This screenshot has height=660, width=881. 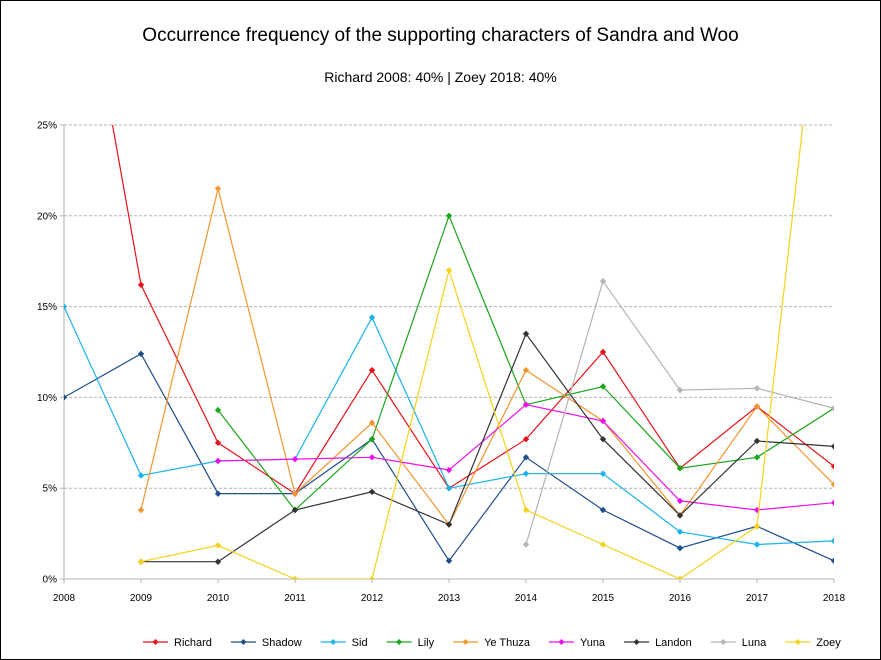 I want to click on x-tick-label: 2010, so click(x=218, y=598).